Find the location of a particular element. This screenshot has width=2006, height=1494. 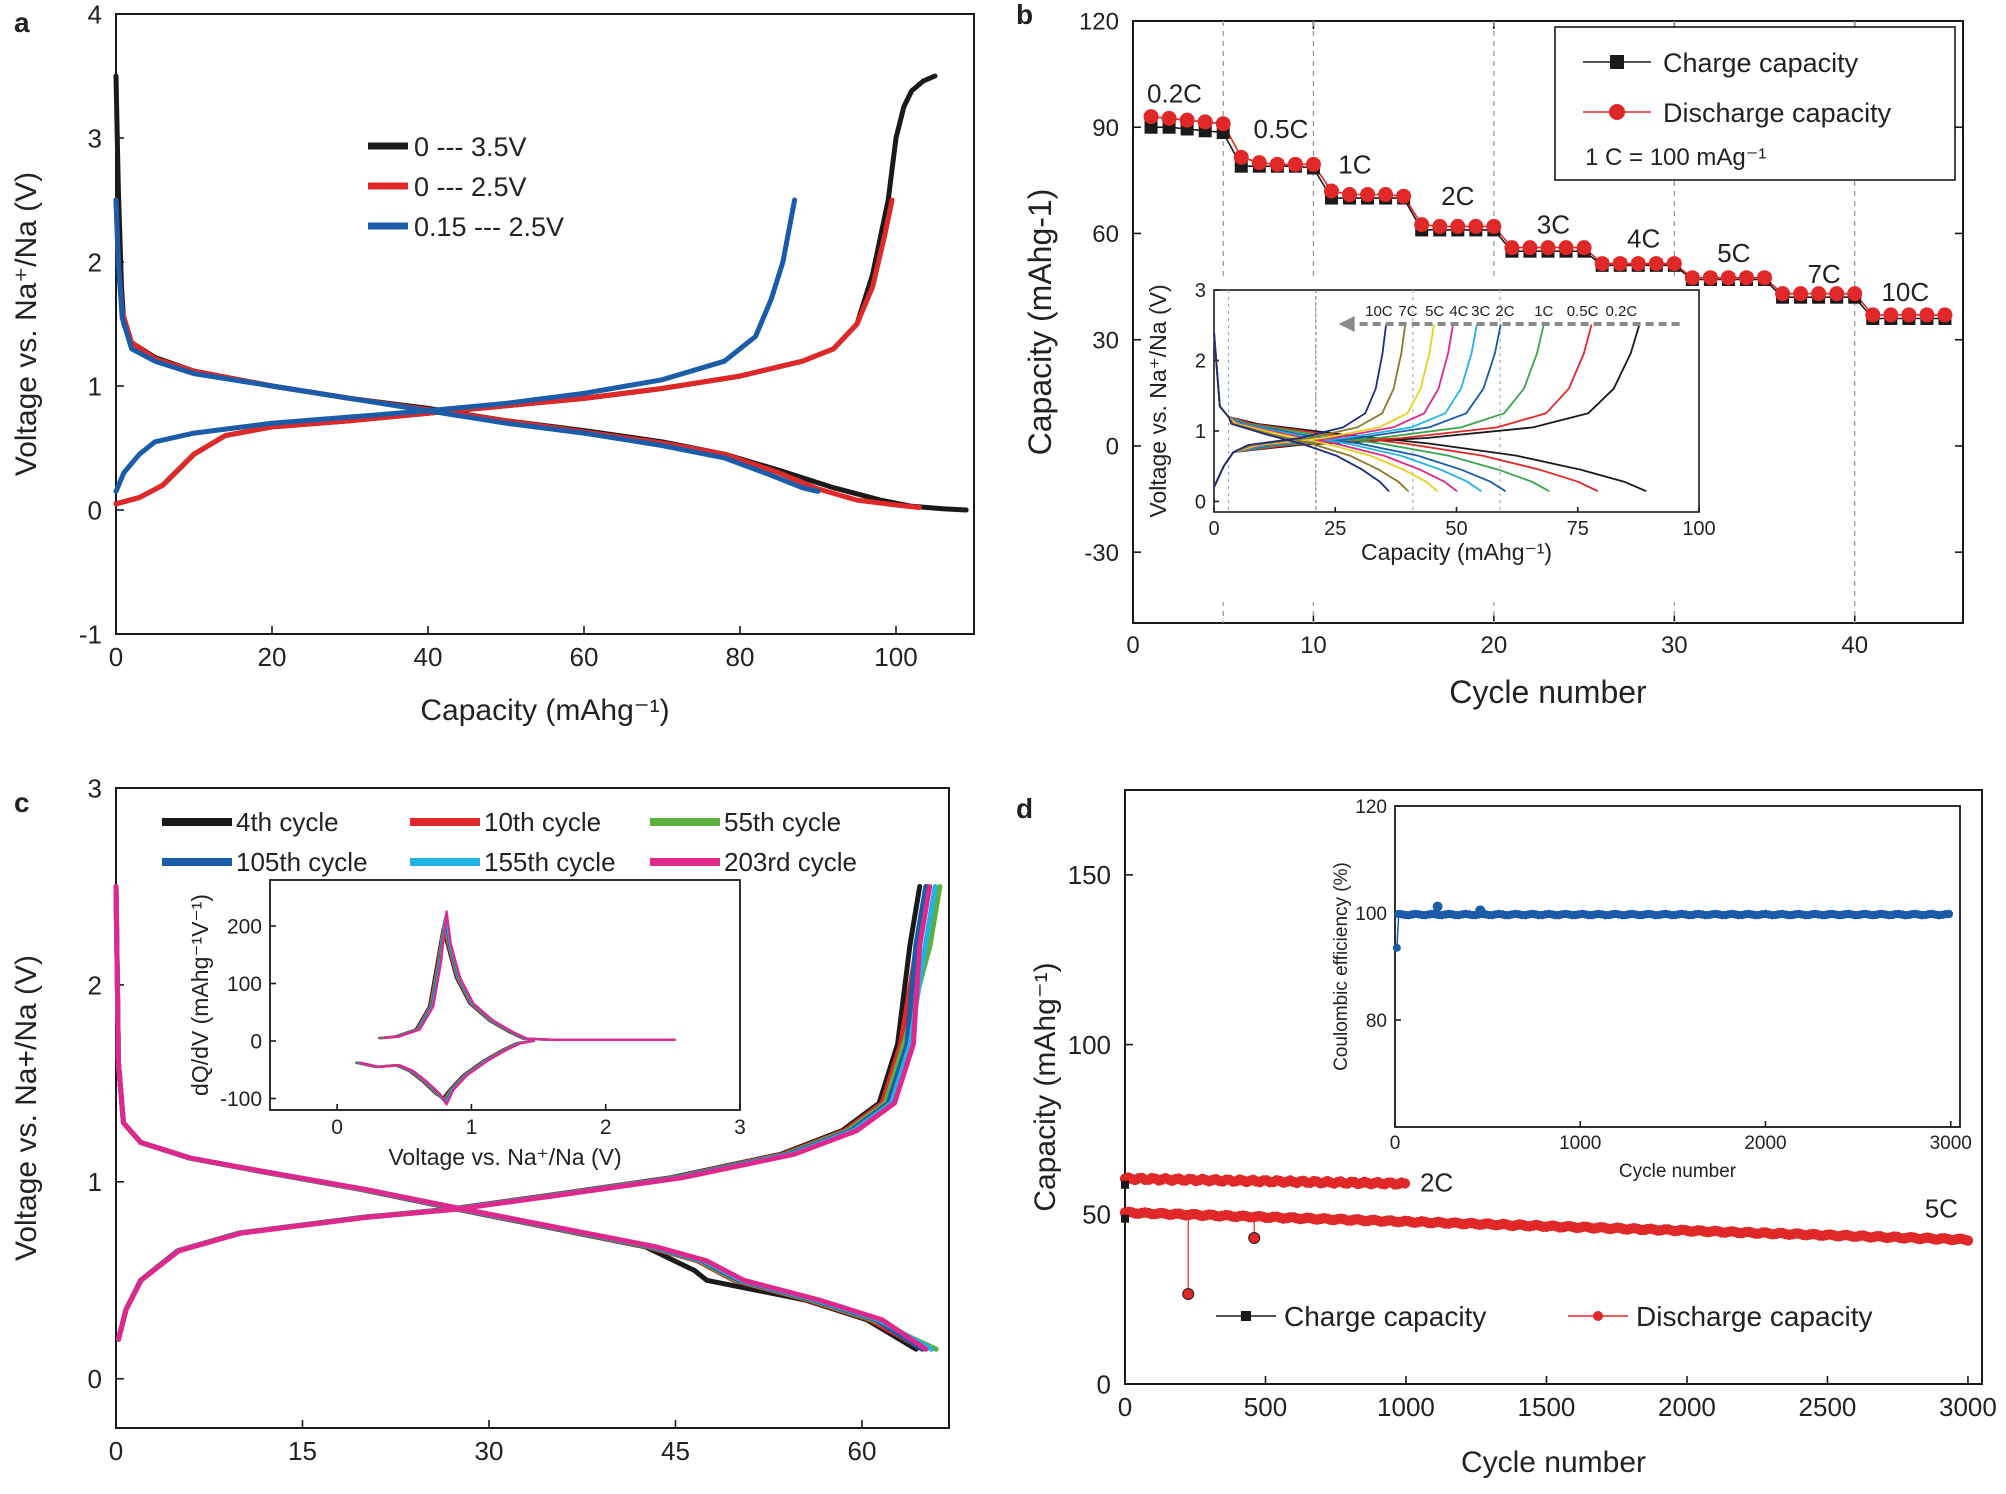

x-tick-label: 3 is located at coordinates (740, 1127).